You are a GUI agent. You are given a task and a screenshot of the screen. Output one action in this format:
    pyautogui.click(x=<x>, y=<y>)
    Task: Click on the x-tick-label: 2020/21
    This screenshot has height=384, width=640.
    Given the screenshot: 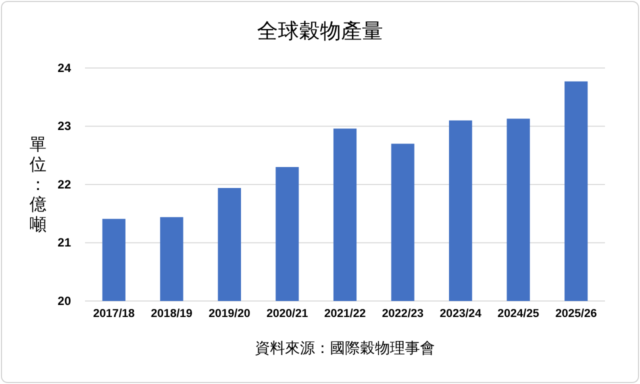 What is the action you would take?
    pyautogui.click(x=287, y=314)
    